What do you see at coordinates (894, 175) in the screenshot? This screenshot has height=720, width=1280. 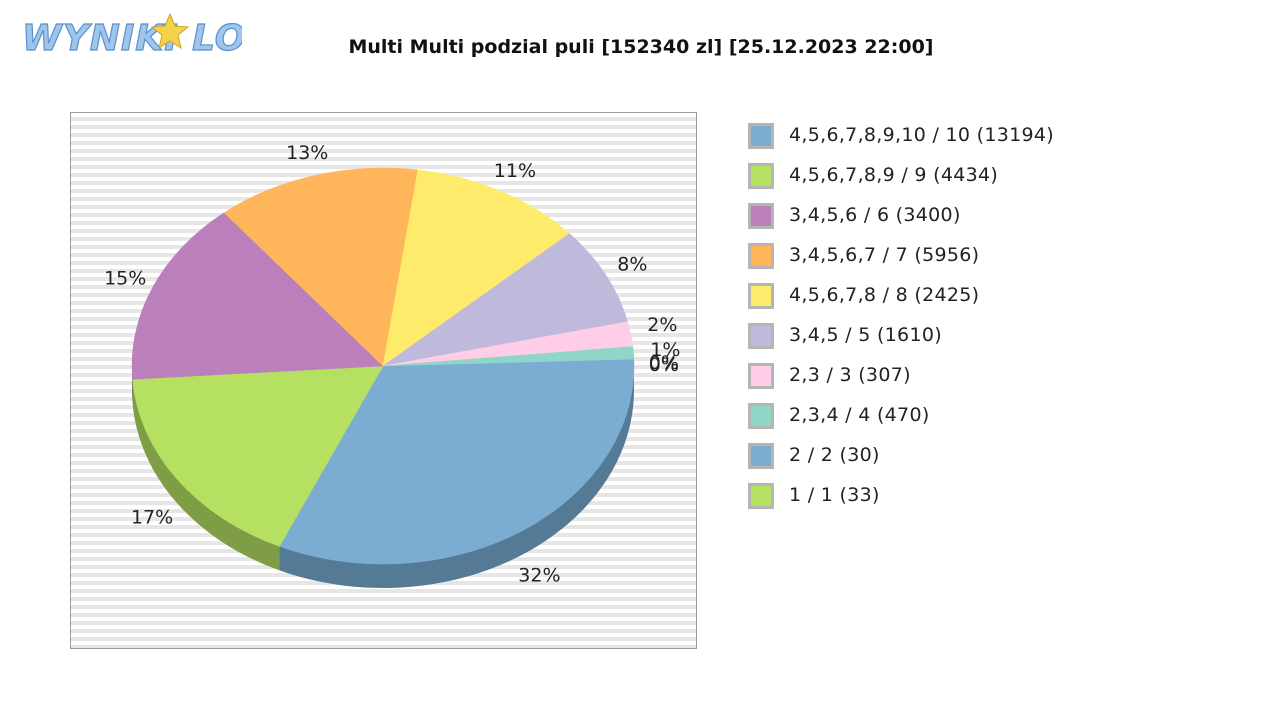 I see `legend-label: 4,5,6,7,8,9 / 9 (4434)` at bounding box center [894, 175].